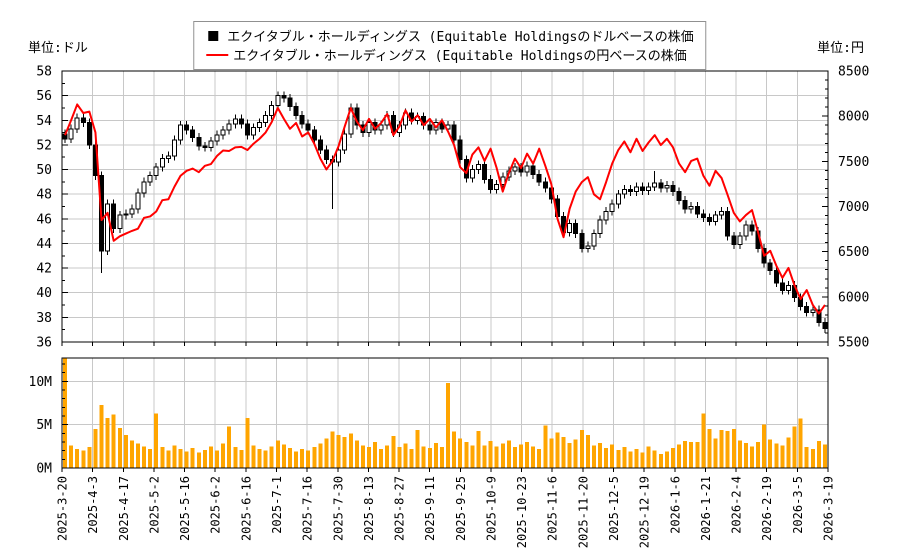 The height and width of the screenshot is (550, 900). What do you see at coordinates (44, 219) in the screenshot?
I see `left-y-tick-label: 46` at bounding box center [44, 219].